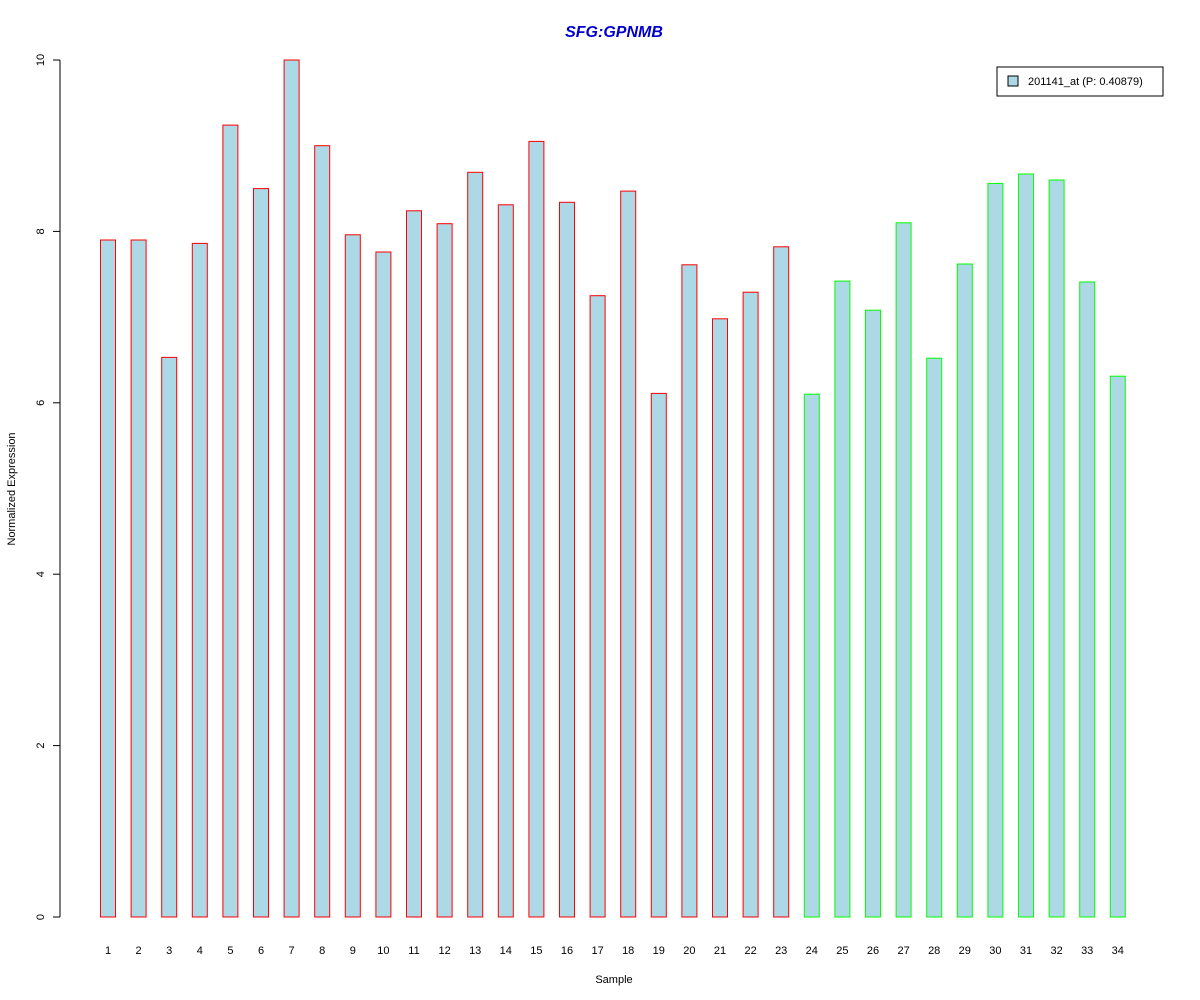  What do you see at coordinates (41, 917) in the screenshot?
I see `y-tick-label: 0` at bounding box center [41, 917].